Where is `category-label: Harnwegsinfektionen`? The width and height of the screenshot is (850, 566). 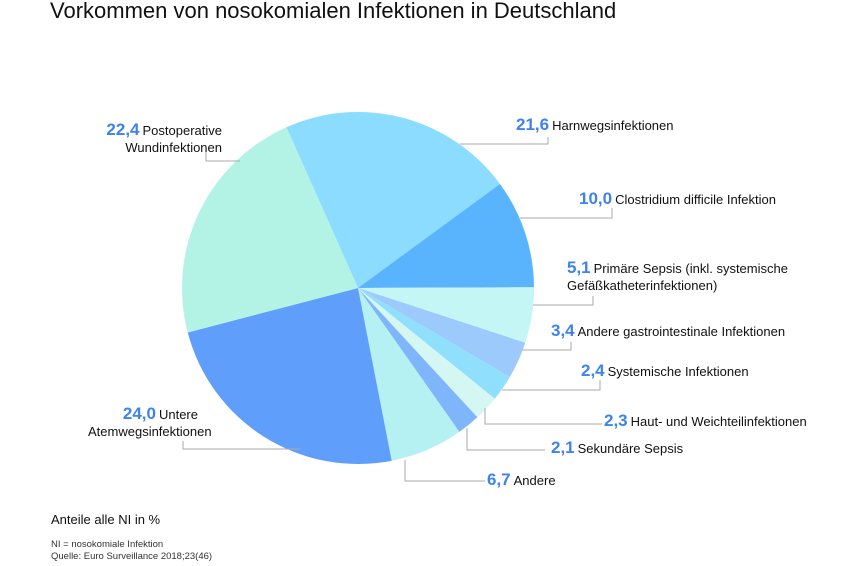 category-label: Harnwegsinfektionen is located at coordinates (613, 125).